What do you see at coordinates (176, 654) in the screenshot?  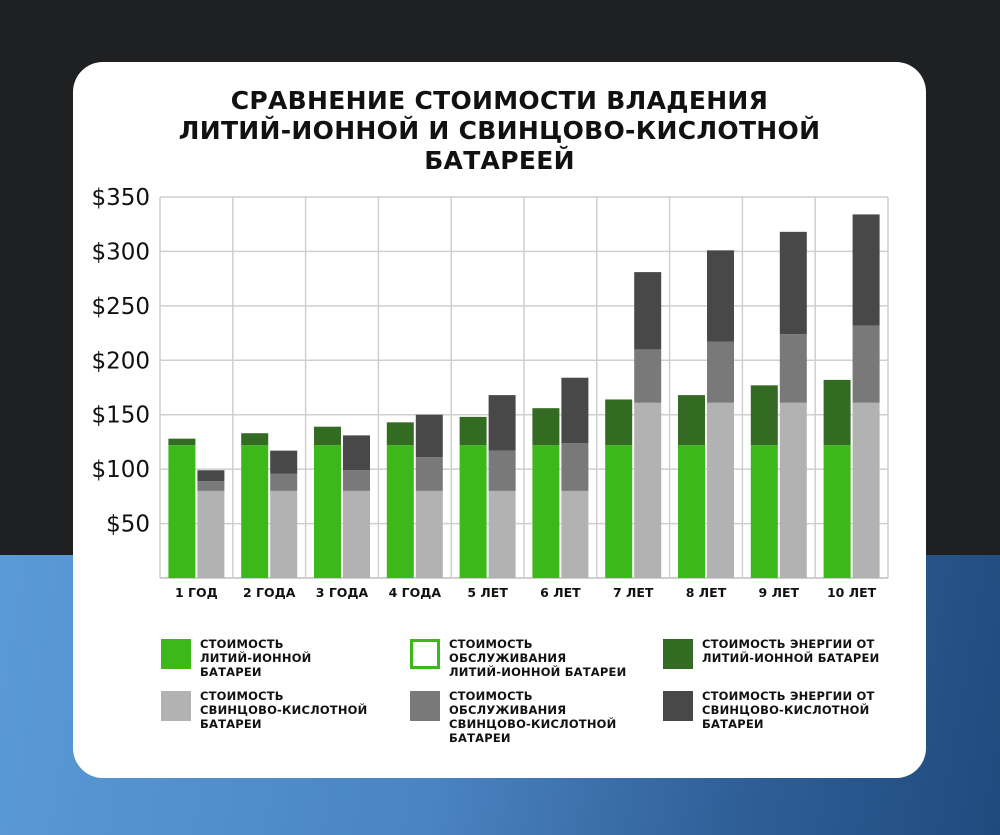 I see `legend-swatch-li-cost` at bounding box center [176, 654].